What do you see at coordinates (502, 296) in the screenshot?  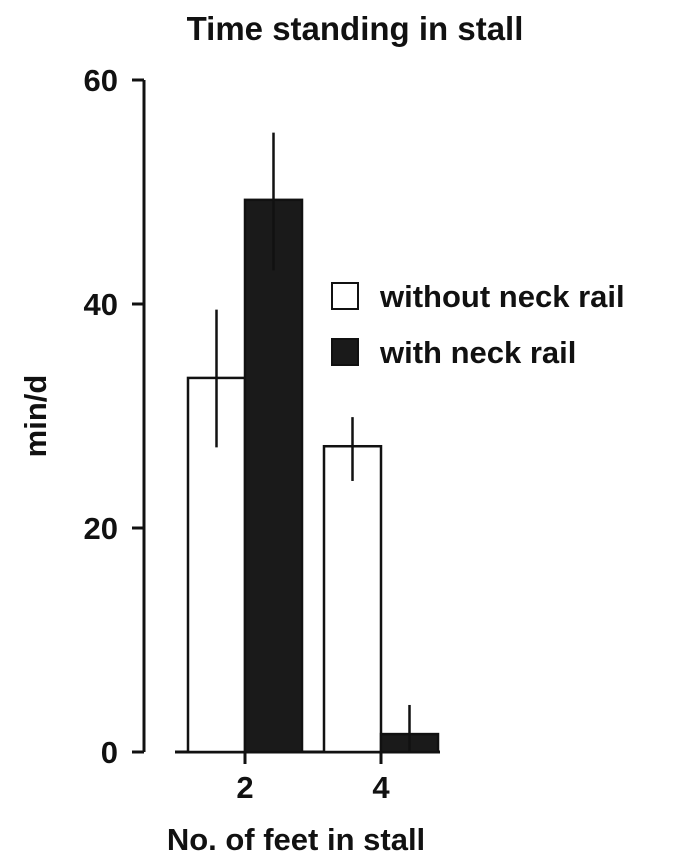 I see `legend-label: without neck rail` at bounding box center [502, 296].